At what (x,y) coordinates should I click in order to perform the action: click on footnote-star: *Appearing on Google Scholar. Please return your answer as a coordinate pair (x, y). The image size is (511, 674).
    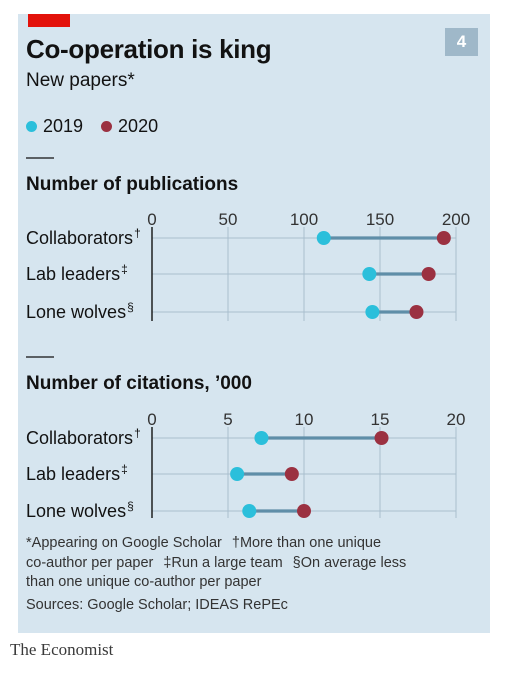
    Looking at the image, I should click on (124, 543).